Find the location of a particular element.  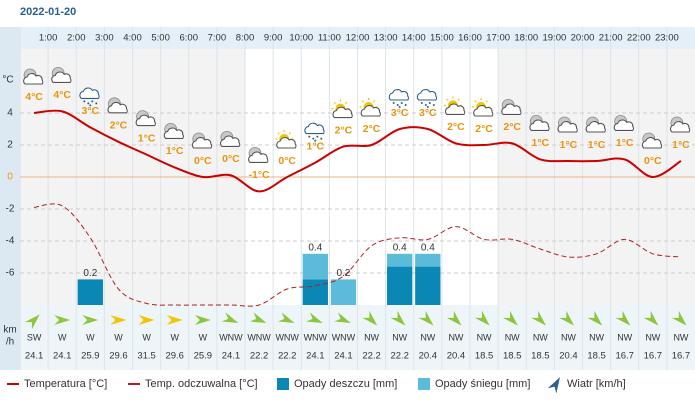

hour-label: 1:00 is located at coordinates (48, 38).